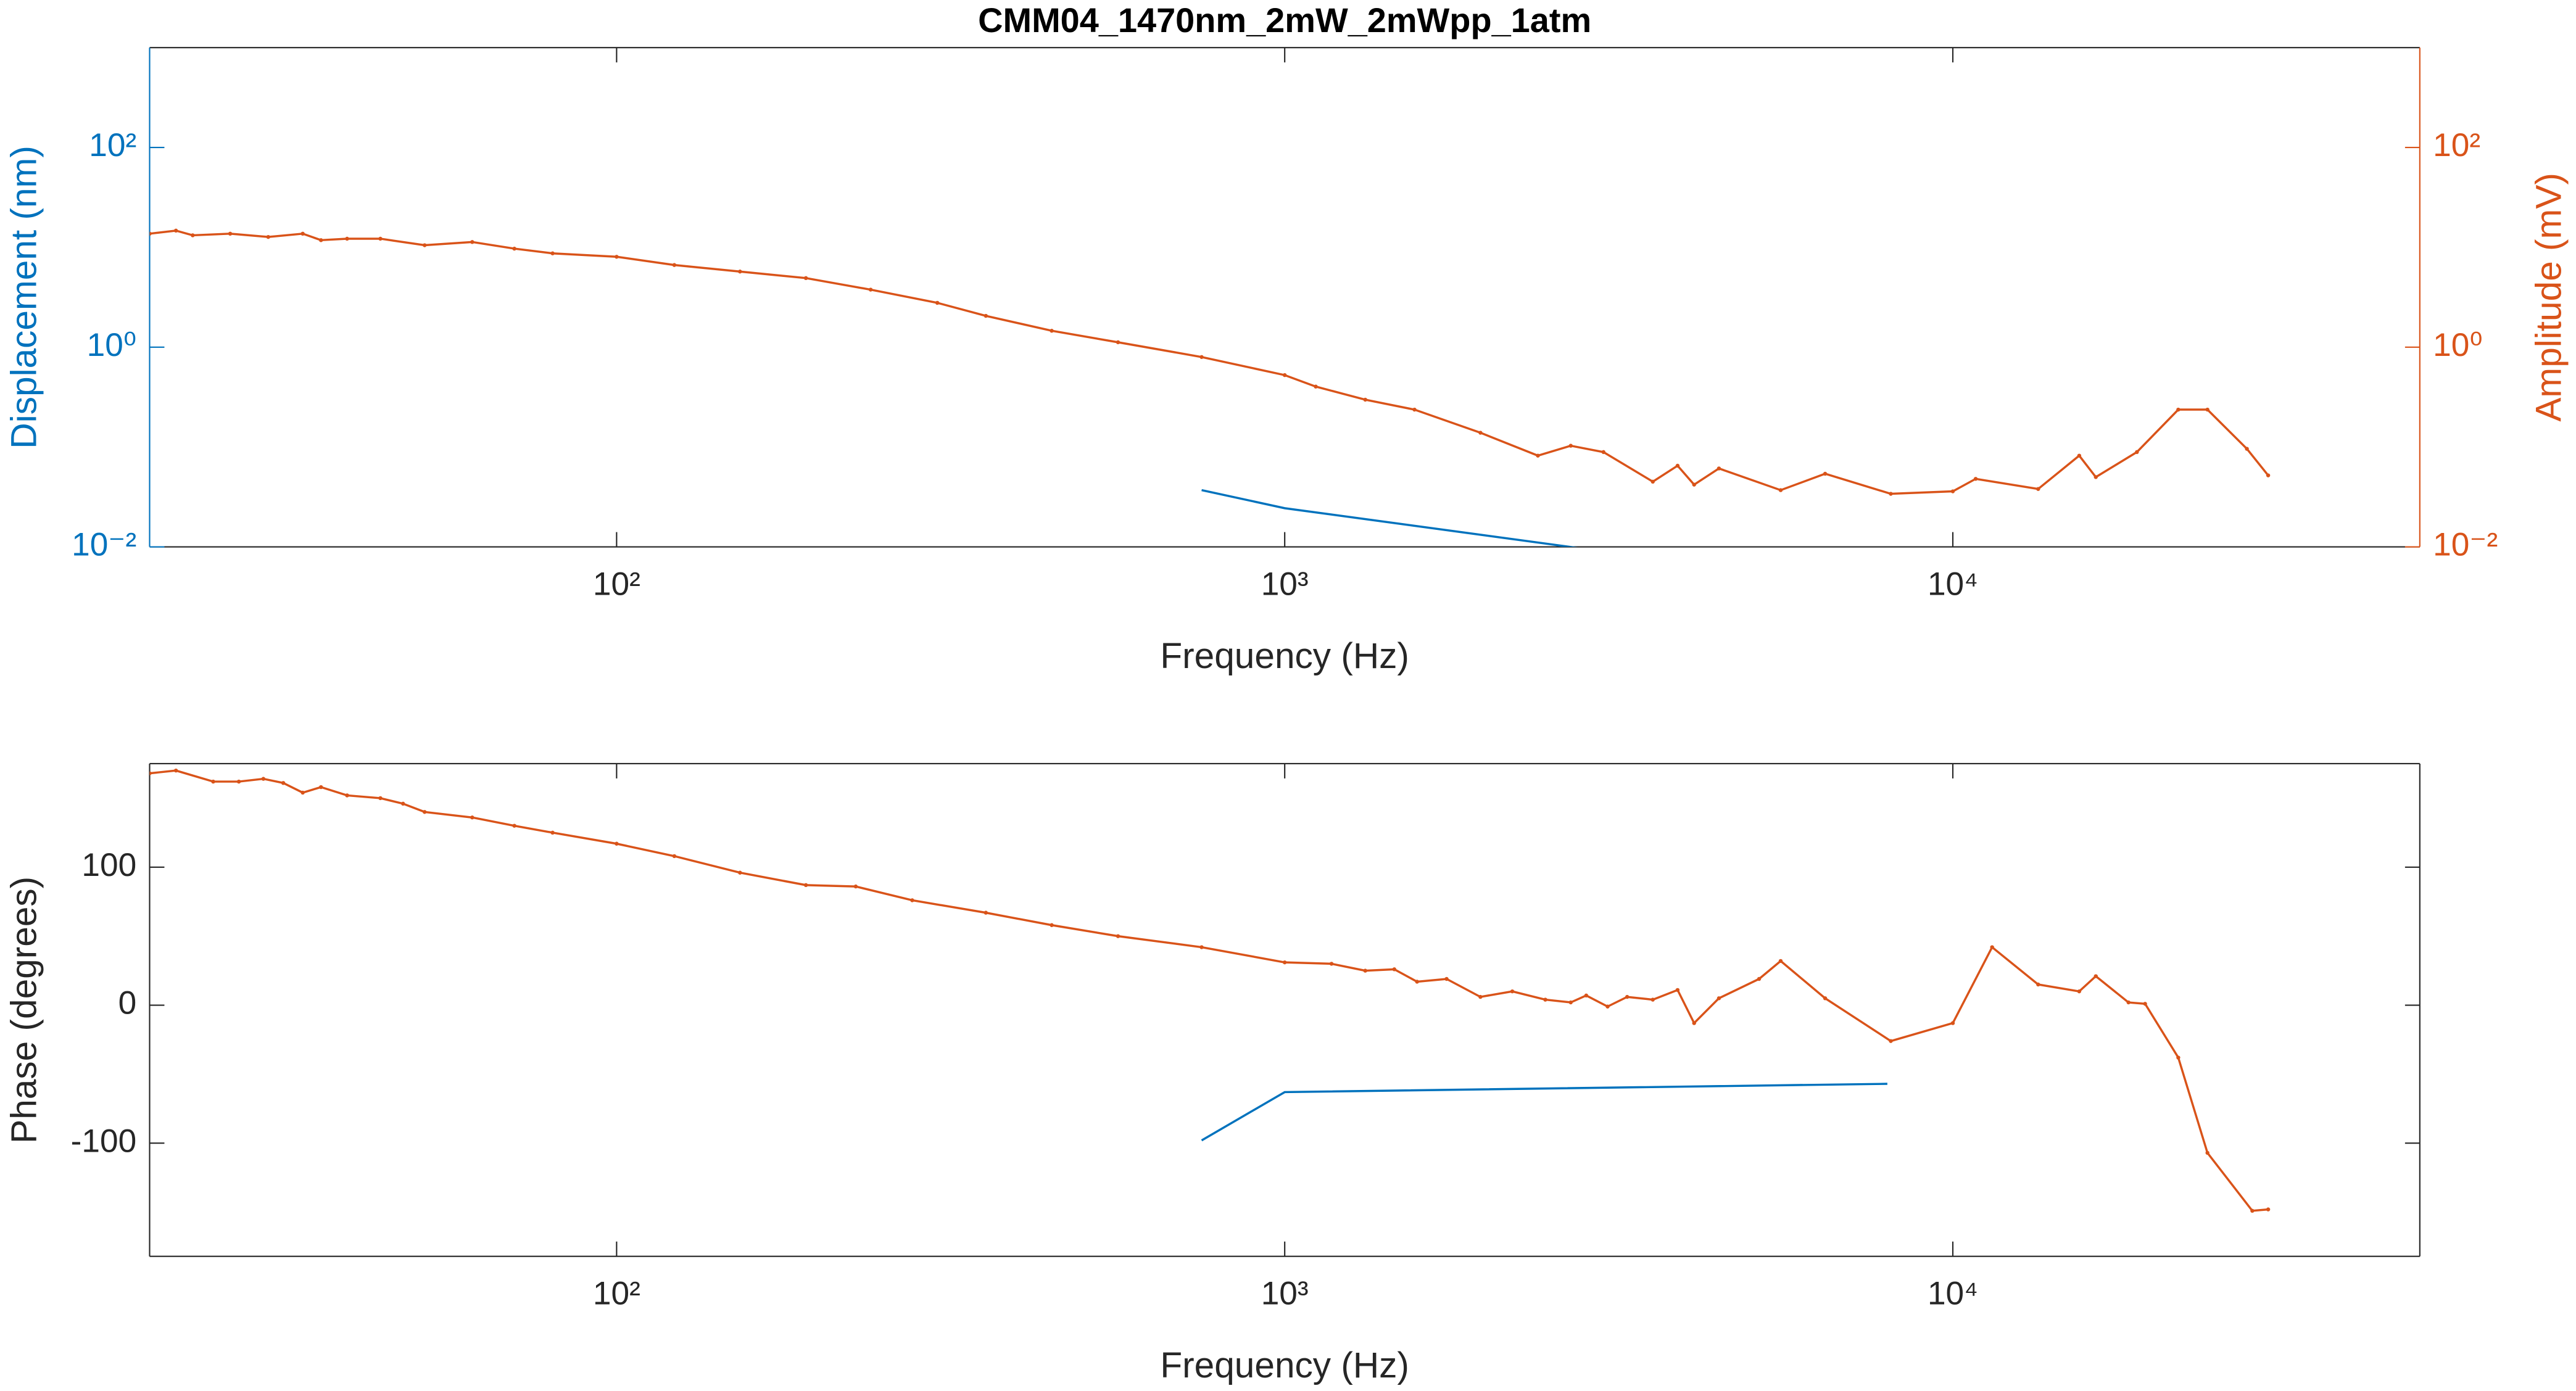 Image resolution: width=2576 pixels, height=1391 pixels. Describe the element at coordinates (24, 1010) in the screenshot. I see `y-axis-label: Phase (degrees)` at that location.